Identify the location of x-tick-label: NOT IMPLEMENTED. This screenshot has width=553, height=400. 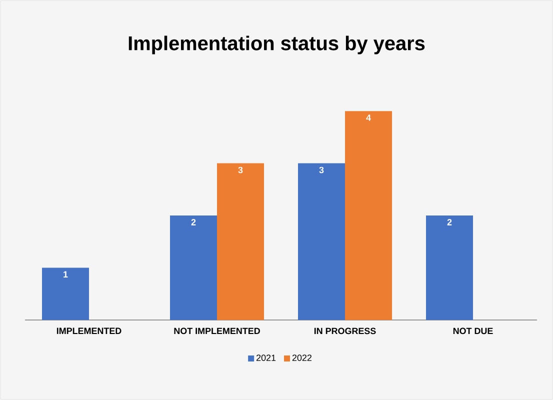
(217, 331).